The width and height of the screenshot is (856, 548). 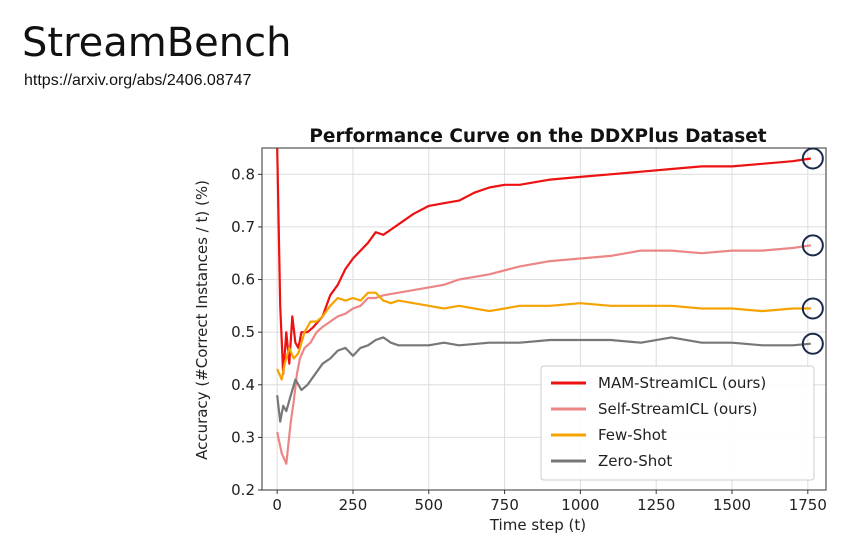 I want to click on x-tick-label: 1750, so click(x=808, y=505).